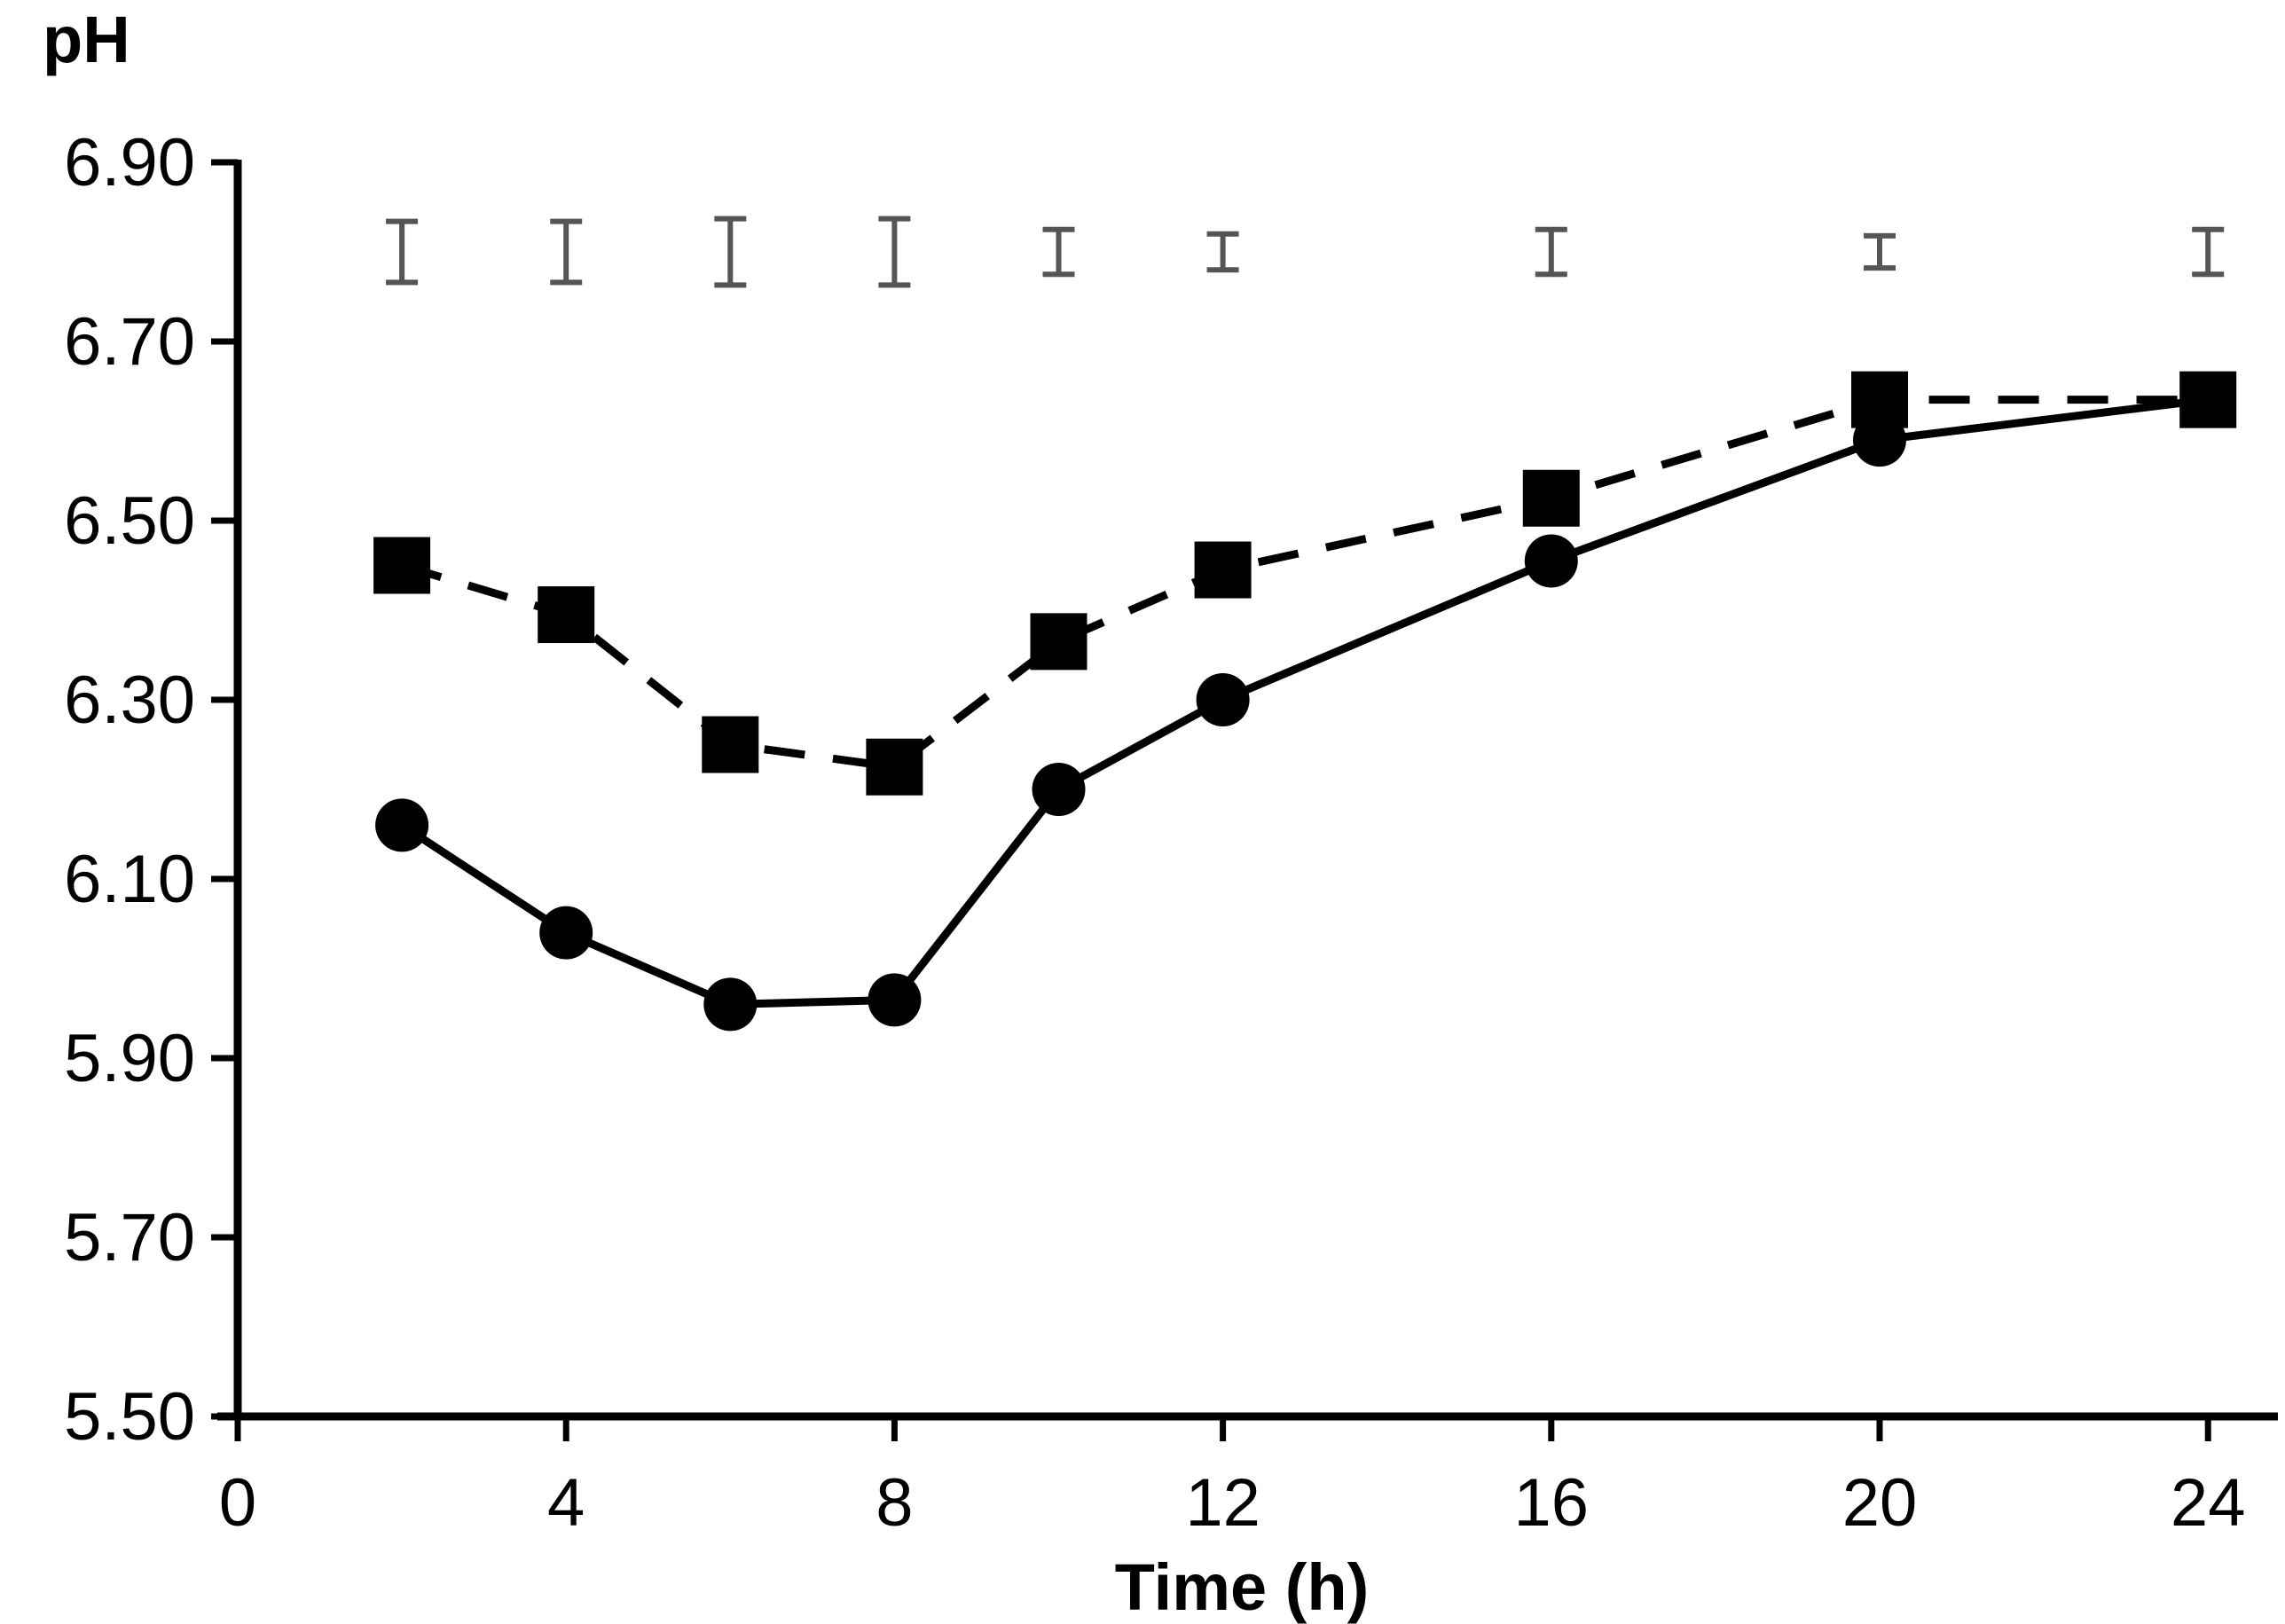 The height and width of the screenshot is (1624, 2285). What do you see at coordinates (129, 521) in the screenshot?
I see `y-tick-label: 6.50` at bounding box center [129, 521].